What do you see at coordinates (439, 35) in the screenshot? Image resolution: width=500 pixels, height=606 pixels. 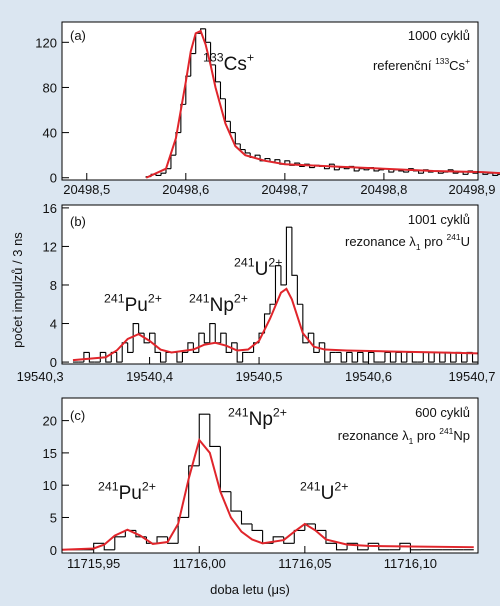 I see `annotation-part: 1000 cyklů` at bounding box center [439, 35].